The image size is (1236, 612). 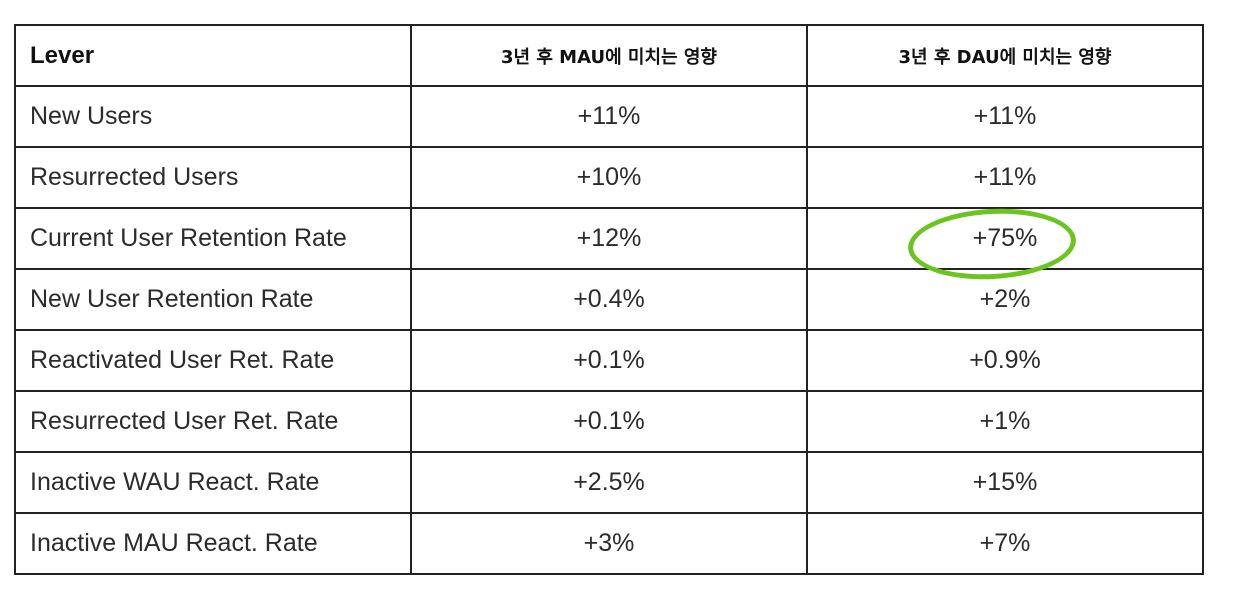 I want to click on table-row: Resurrected User Ret. Rate +0.1% +1%, so click(x=609, y=421).